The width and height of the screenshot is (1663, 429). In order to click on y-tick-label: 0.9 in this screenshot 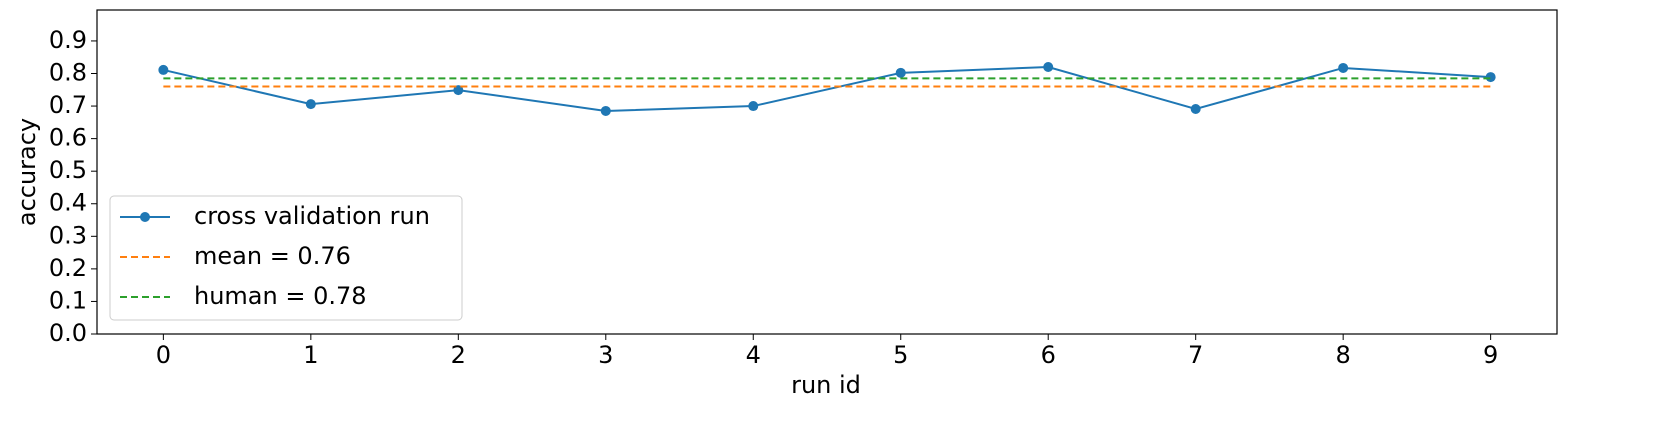, I will do `click(68, 40)`.